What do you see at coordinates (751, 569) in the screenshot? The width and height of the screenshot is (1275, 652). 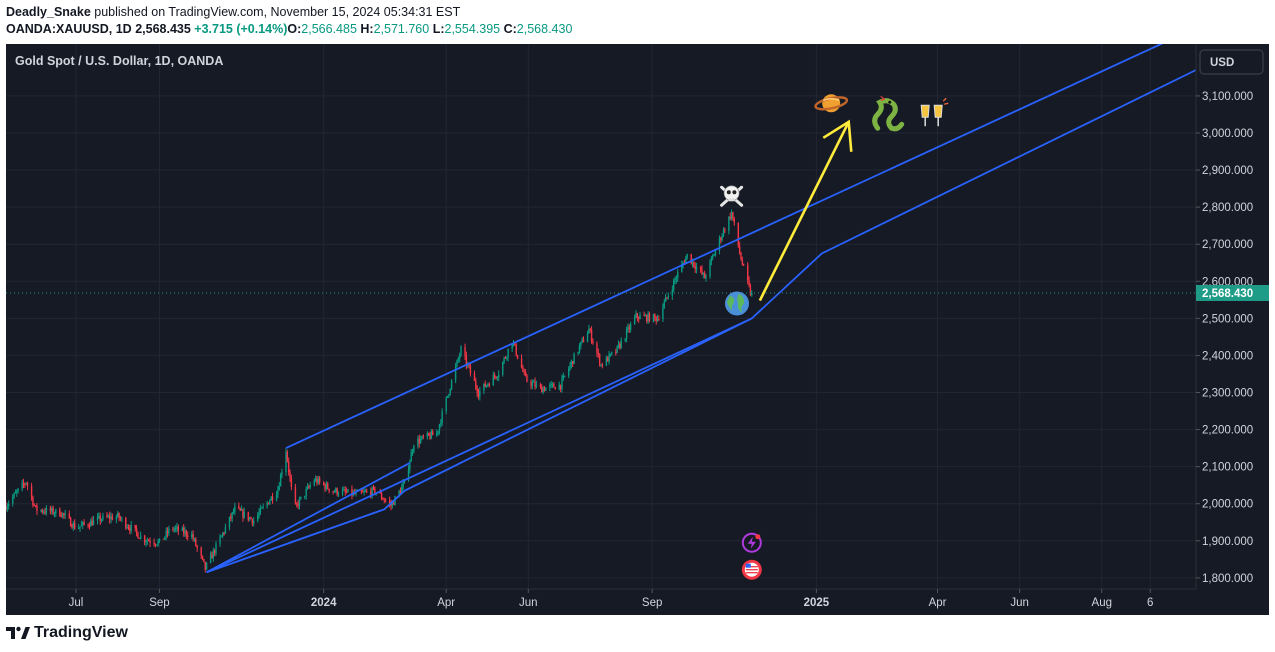 I see `us-flag-event-icon` at bounding box center [751, 569].